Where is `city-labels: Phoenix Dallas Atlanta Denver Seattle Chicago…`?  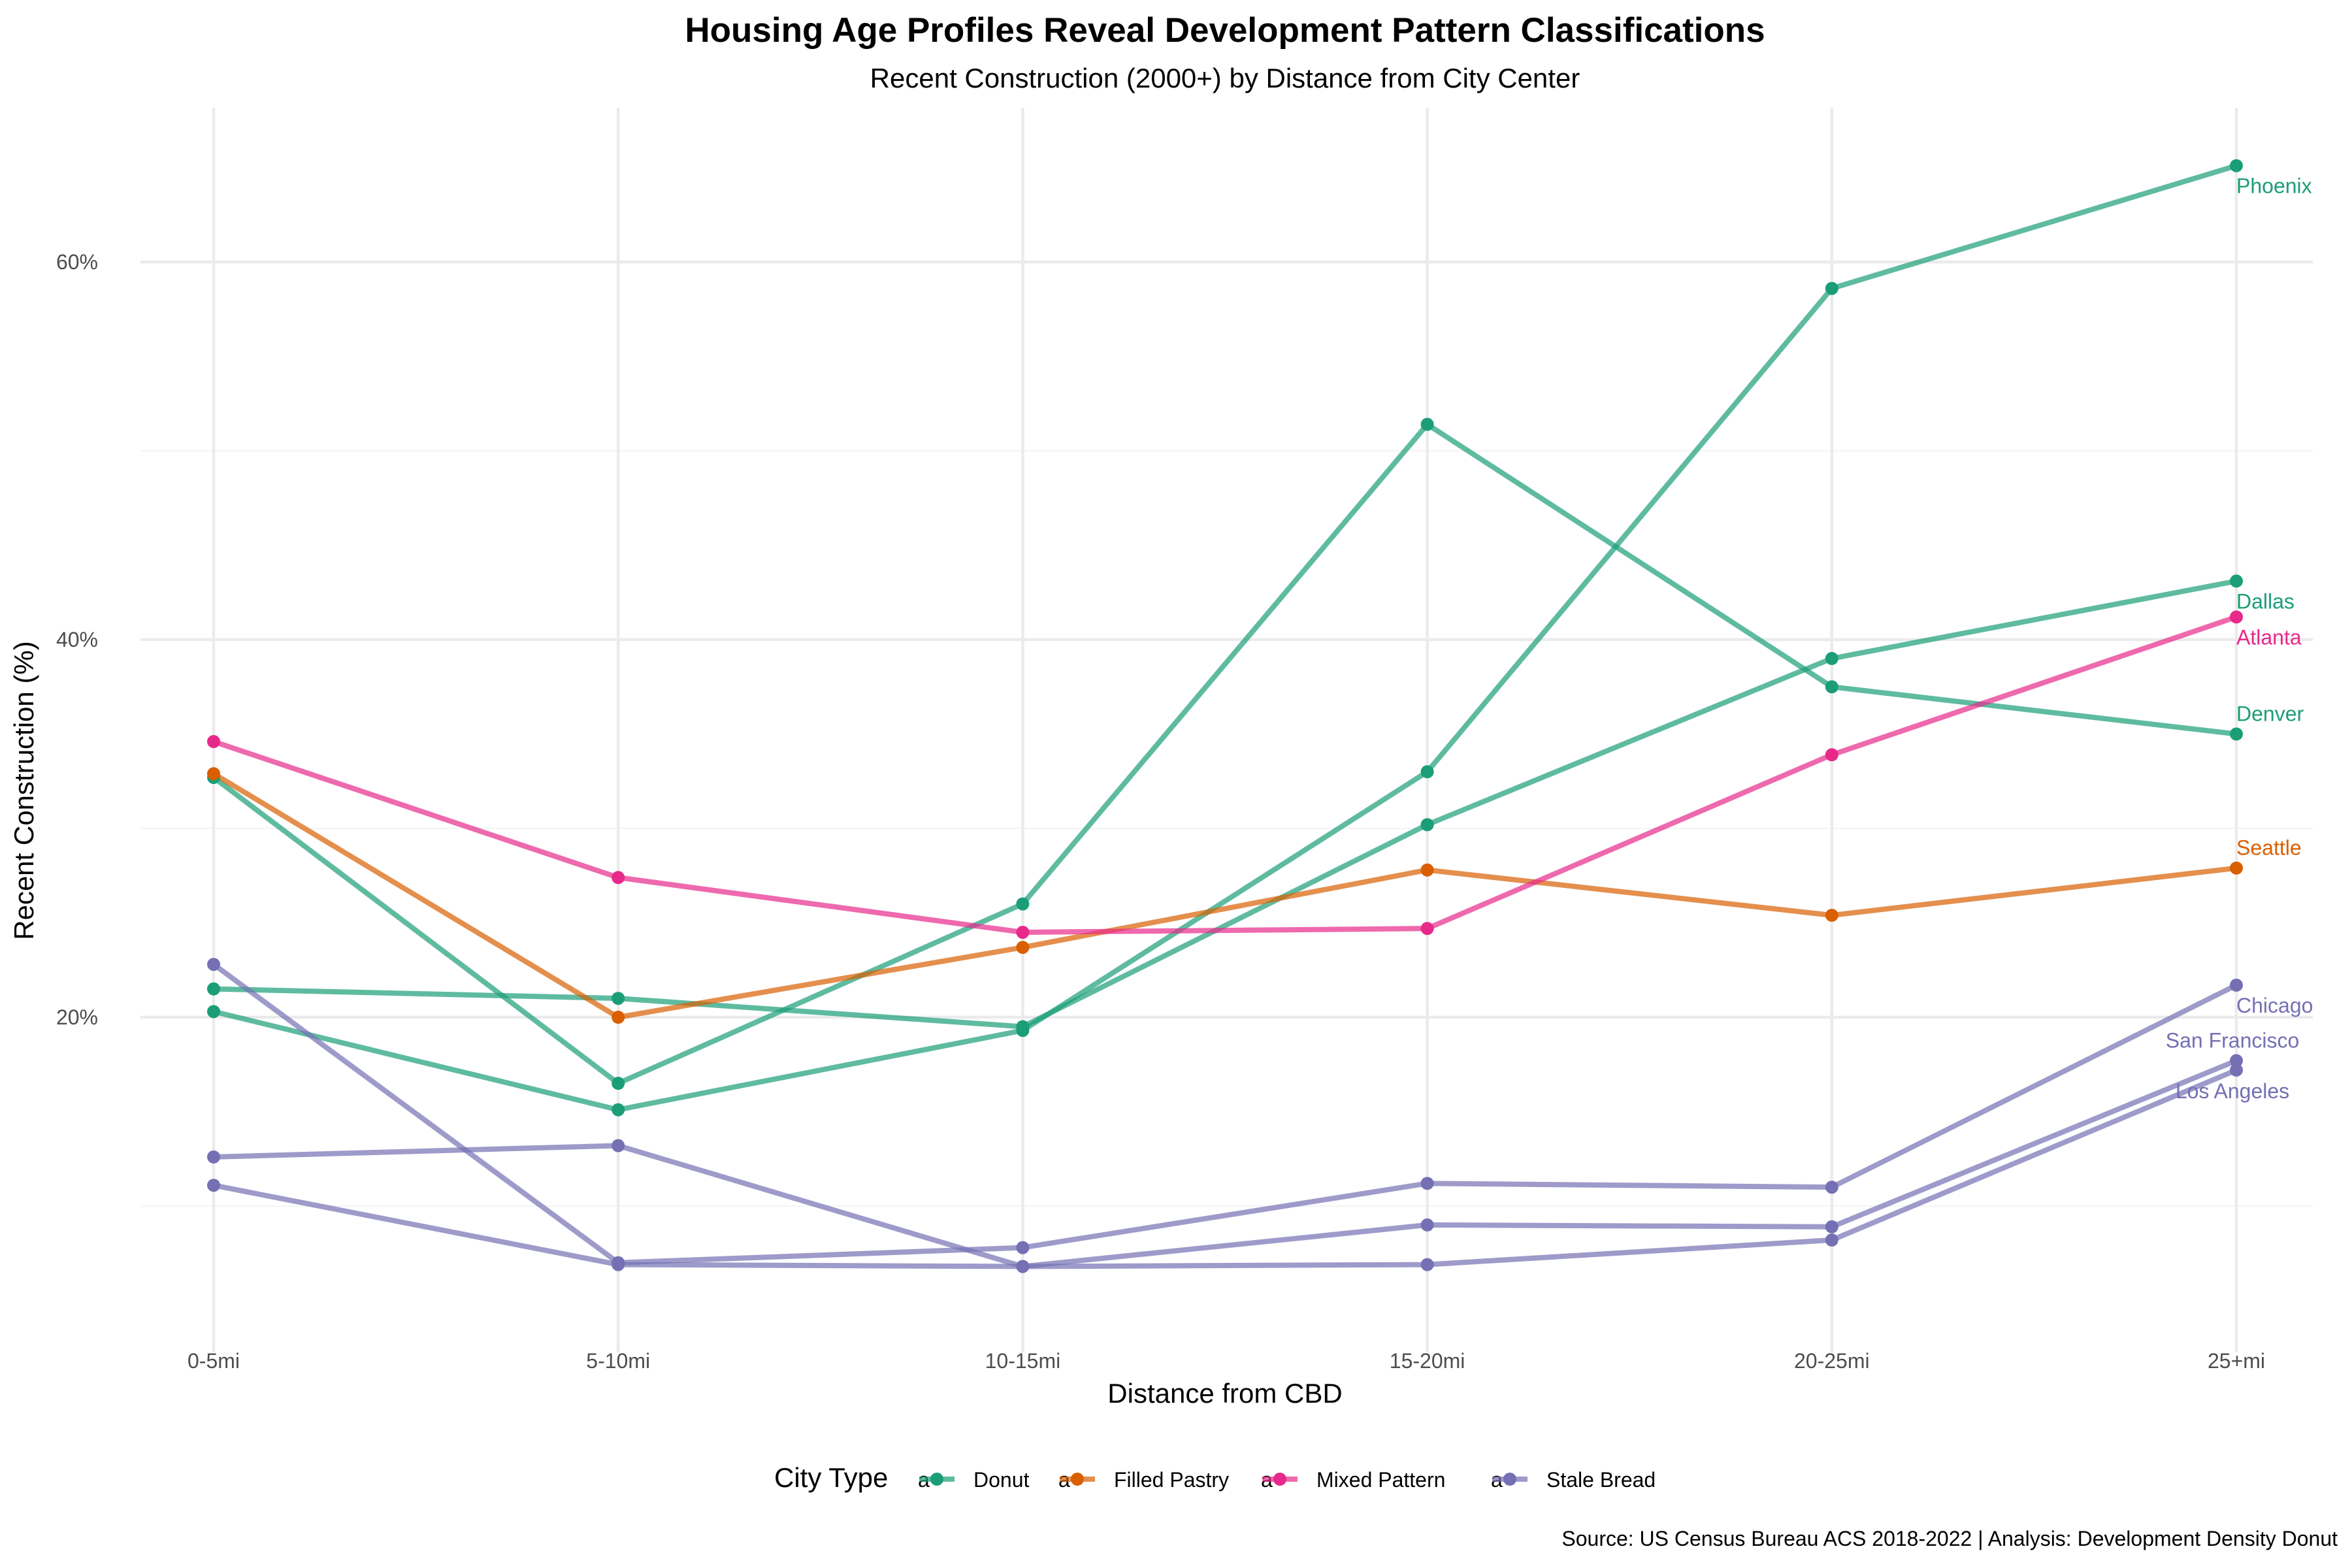
city-labels: Phoenix Dallas Atlanta Denver Seattle Chicago… is located at coordinates (2239, 638).